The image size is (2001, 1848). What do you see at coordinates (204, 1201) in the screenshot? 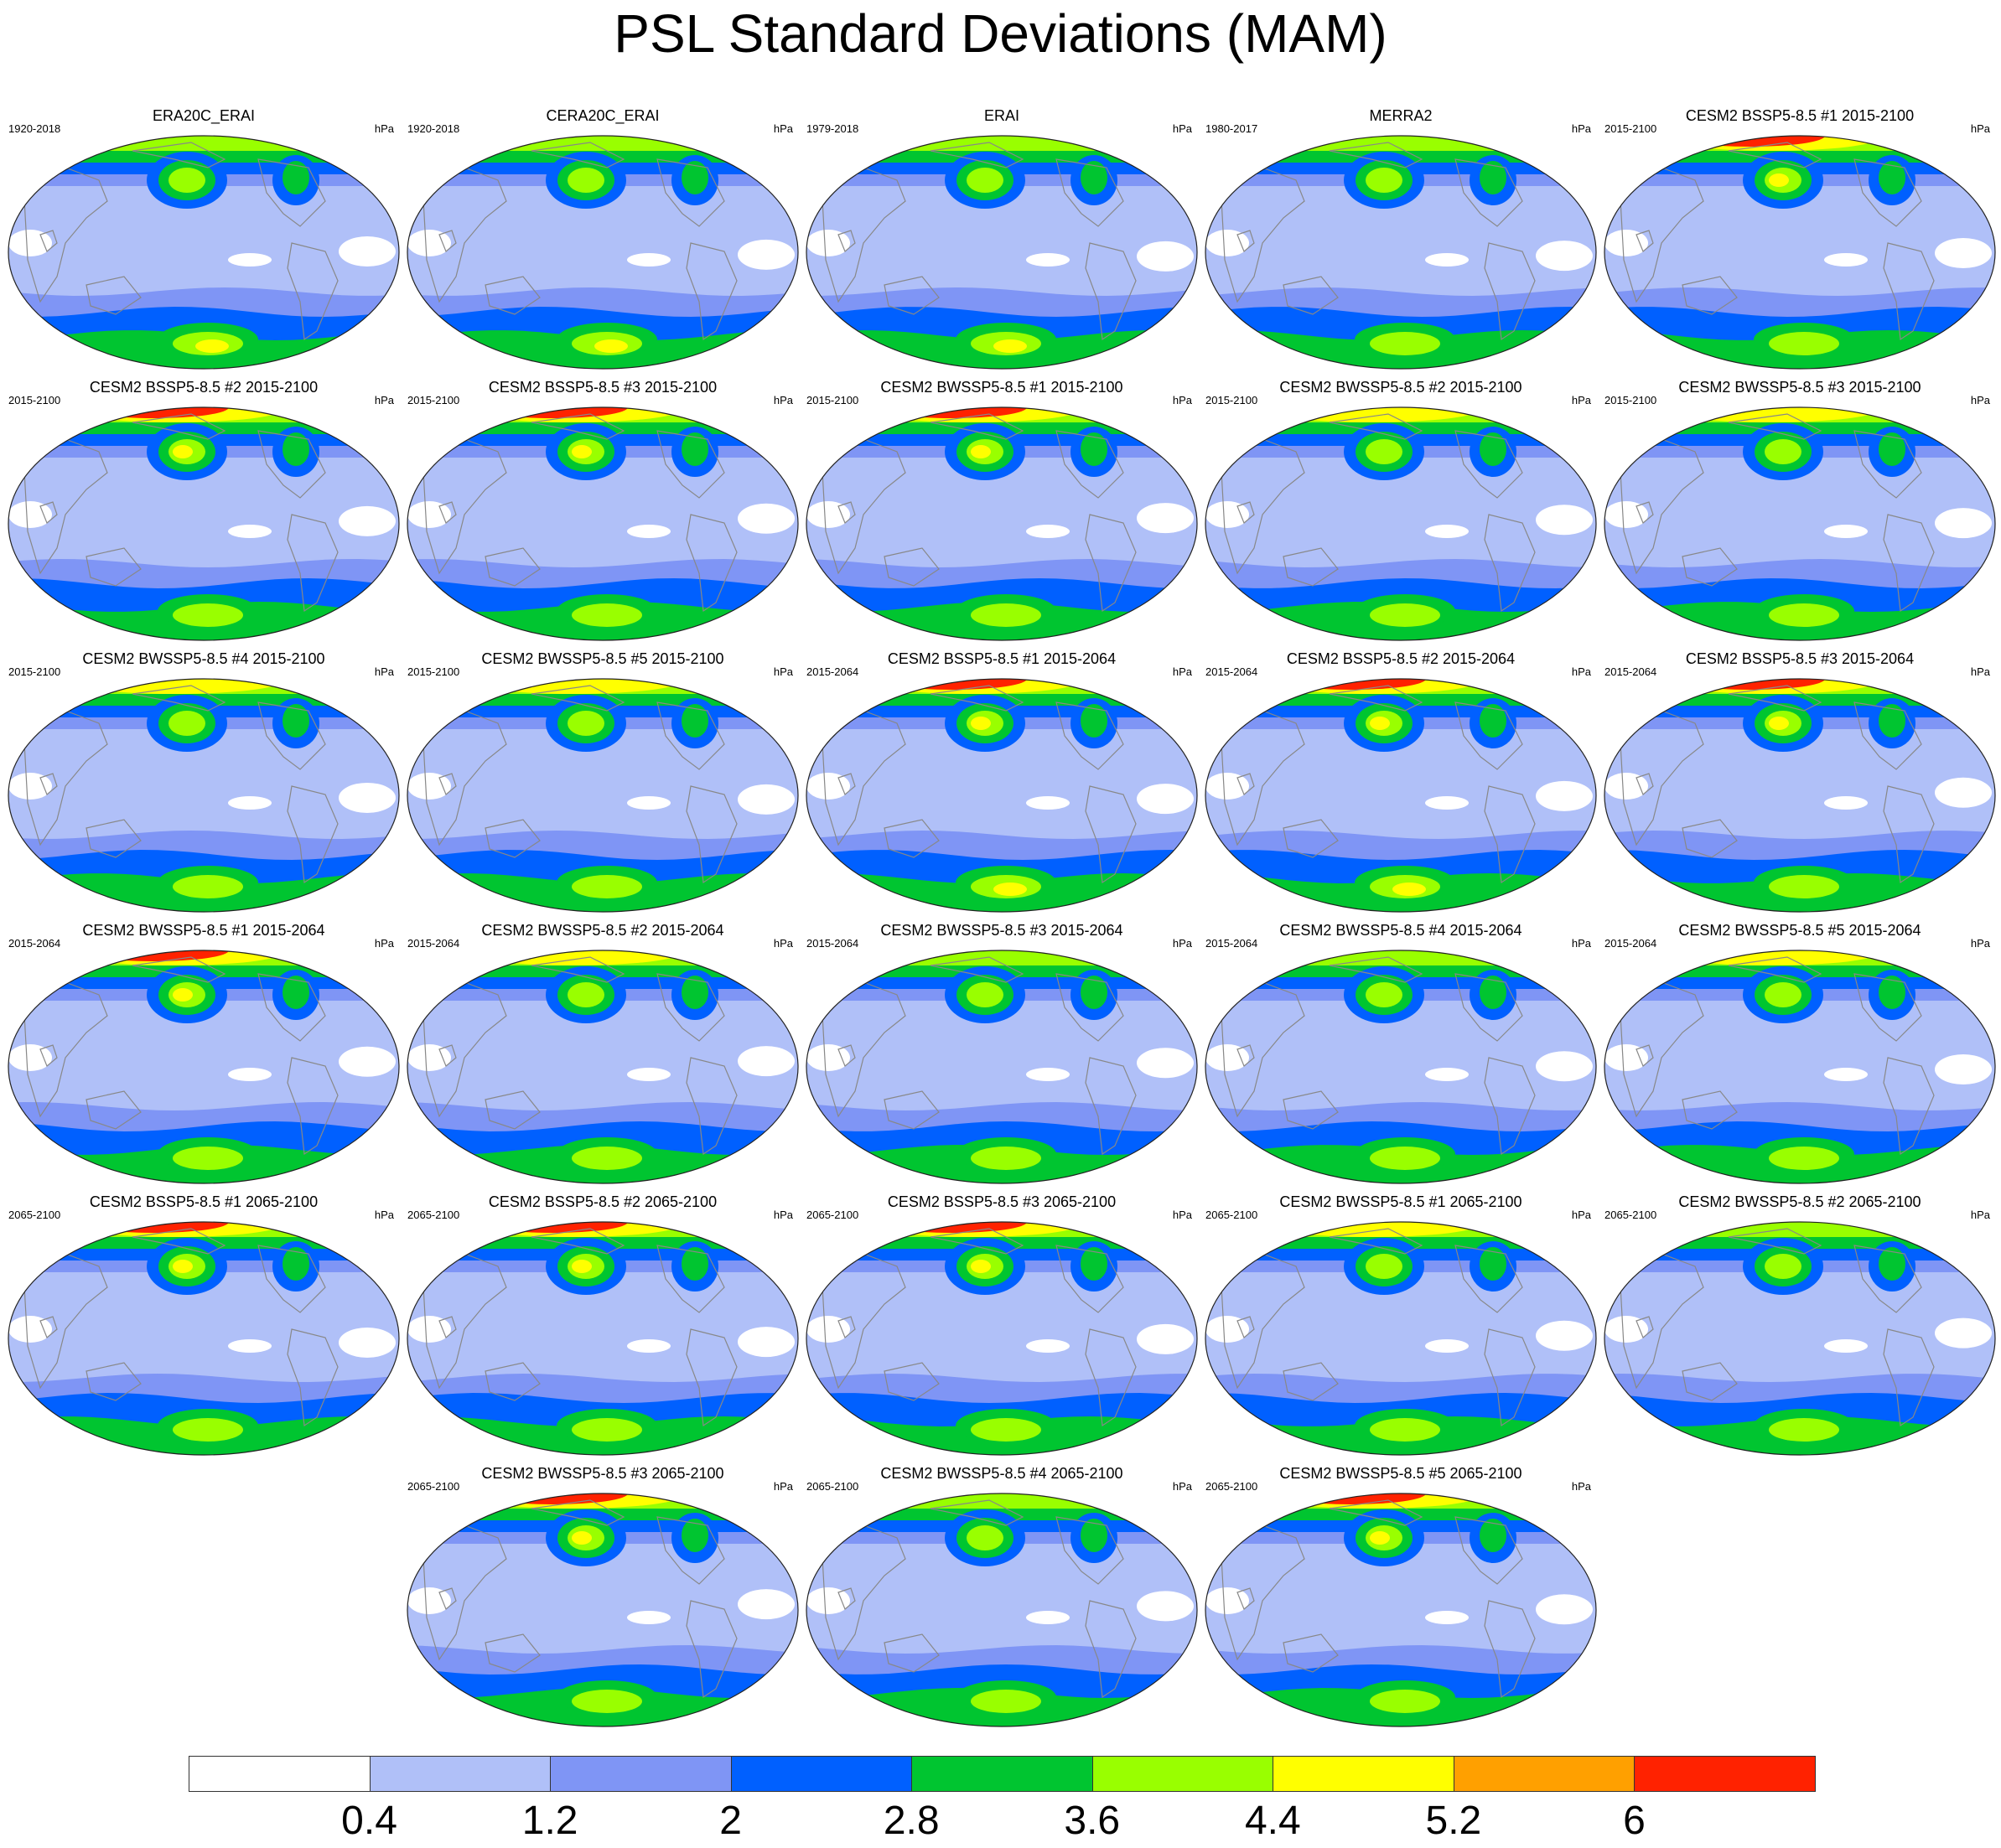
I see `panel-title: CESM2 BSSP5-8.5 #1 2065-2100` at bounding box center [204, 1201].